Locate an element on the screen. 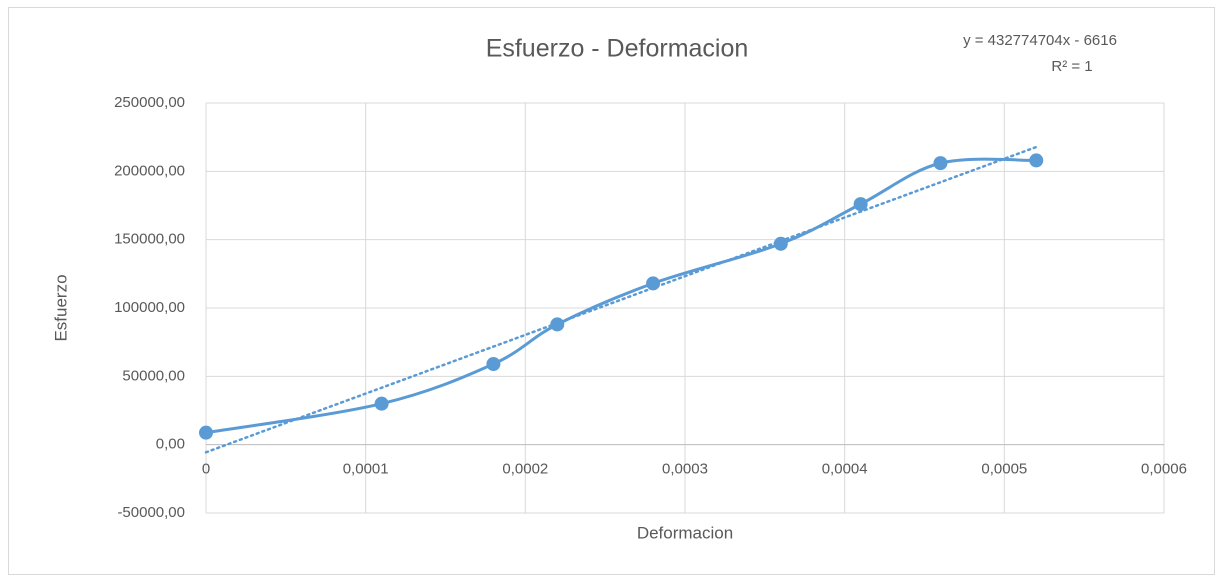 The image size is (1223, 580). x-tick-label: 0,0004 is located at coordinates (845, 469).